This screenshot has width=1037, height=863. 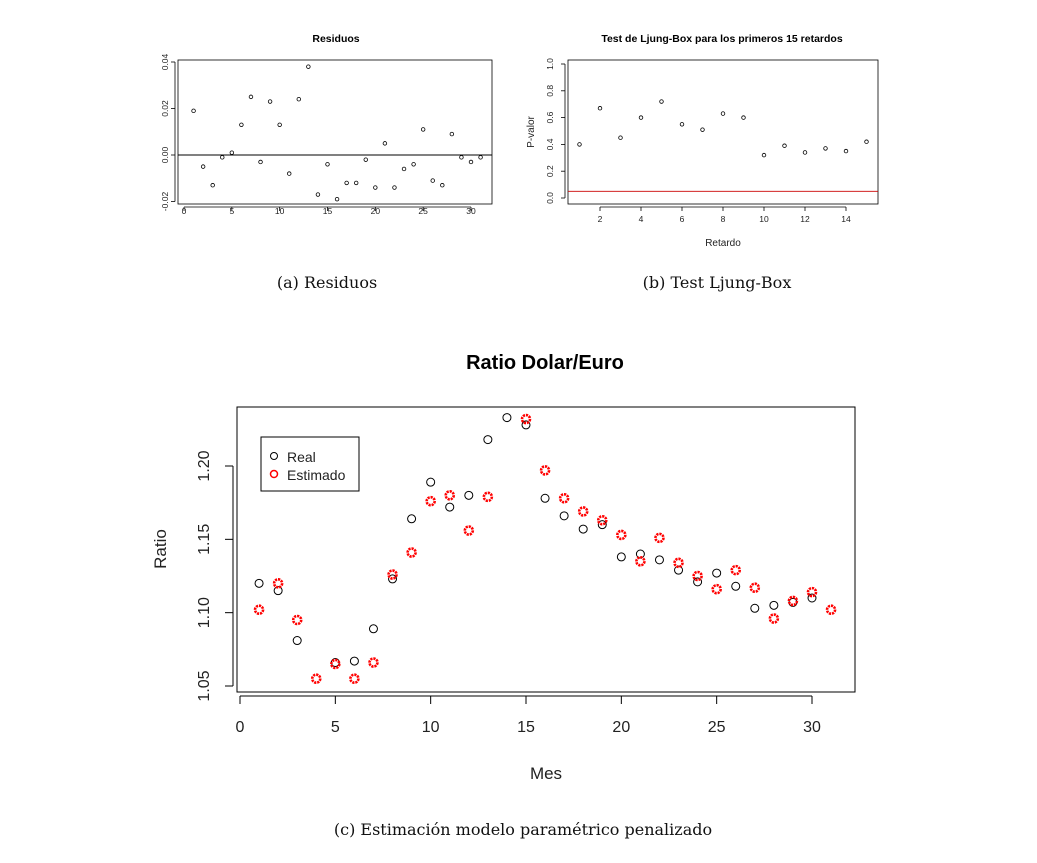 What do you see at coordinates (376, 211) in the screenshot?
I see `residuals-x-tick-label: 20` at bounding box center [376, 211].